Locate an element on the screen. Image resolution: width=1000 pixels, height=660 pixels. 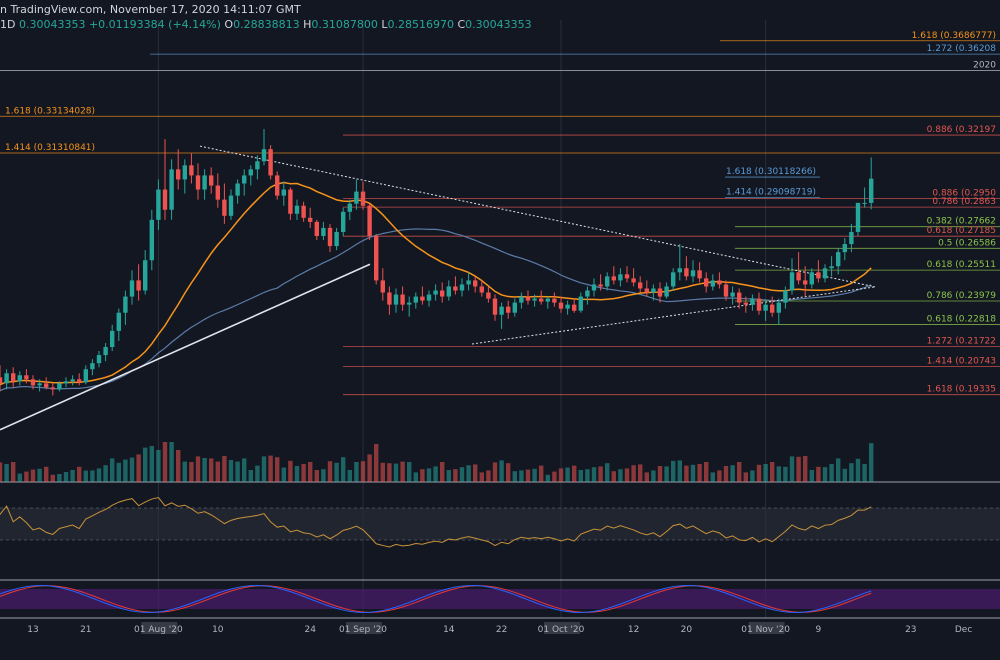
axis-tick-label: 20 is located at coordinates (687, 630).